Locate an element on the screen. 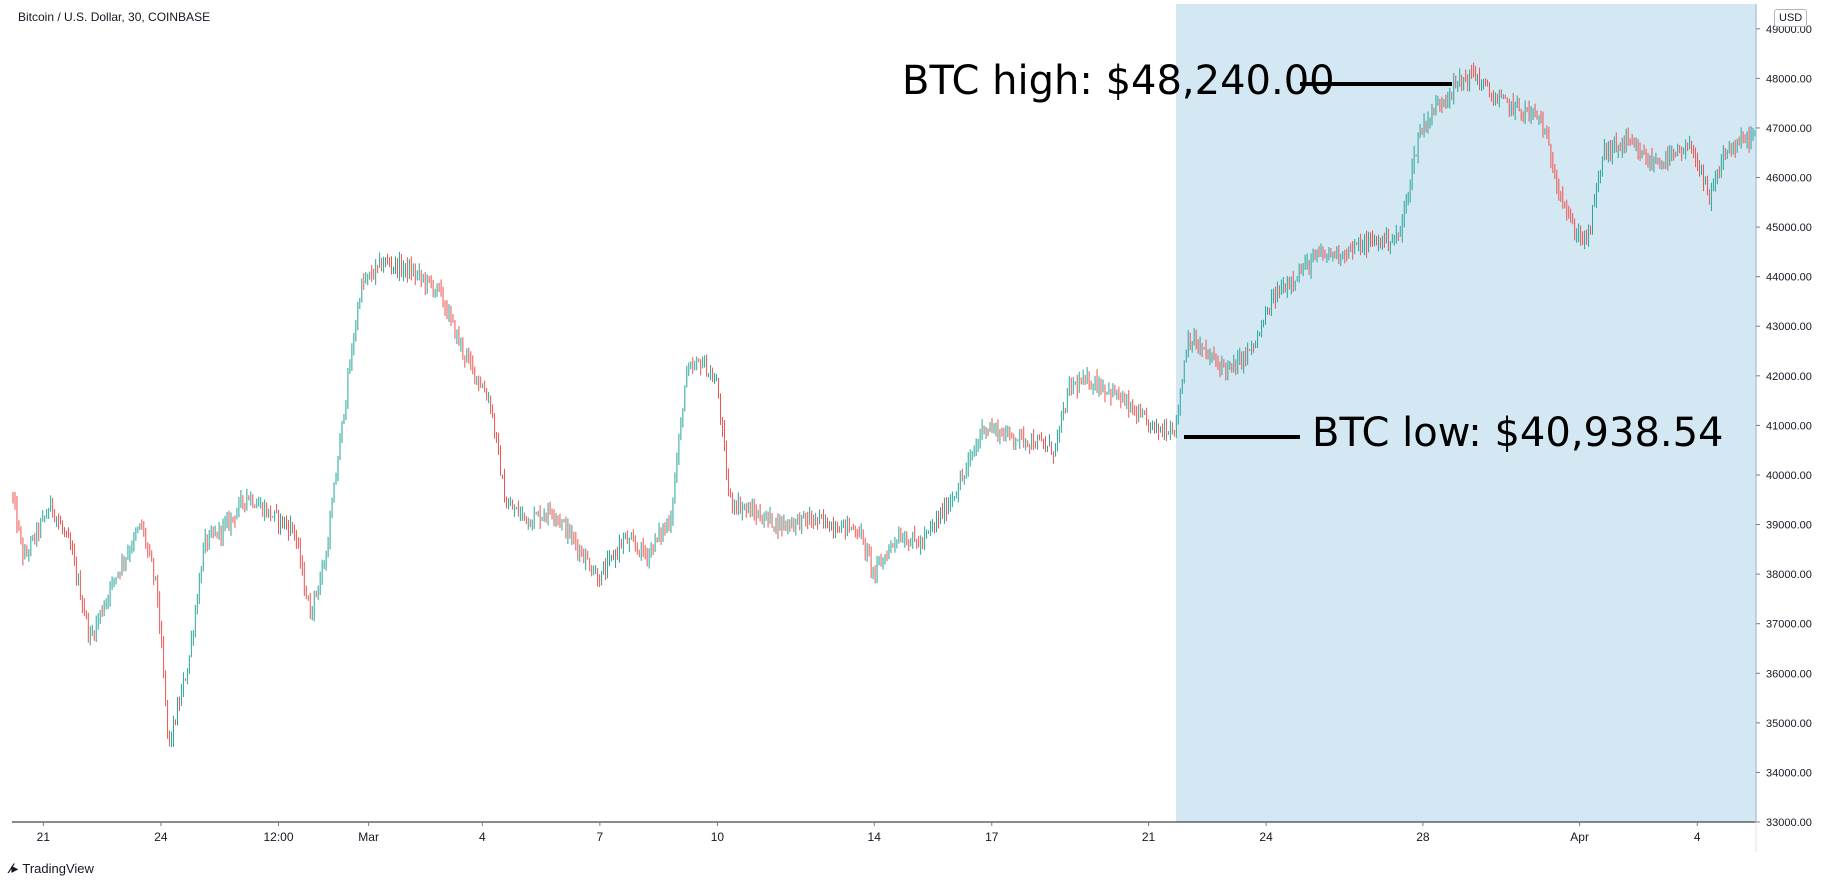 Image resolution: width=1834 pixels, height=886 pixels. x-tick-label: 14 is located at coordinates (875, 837).